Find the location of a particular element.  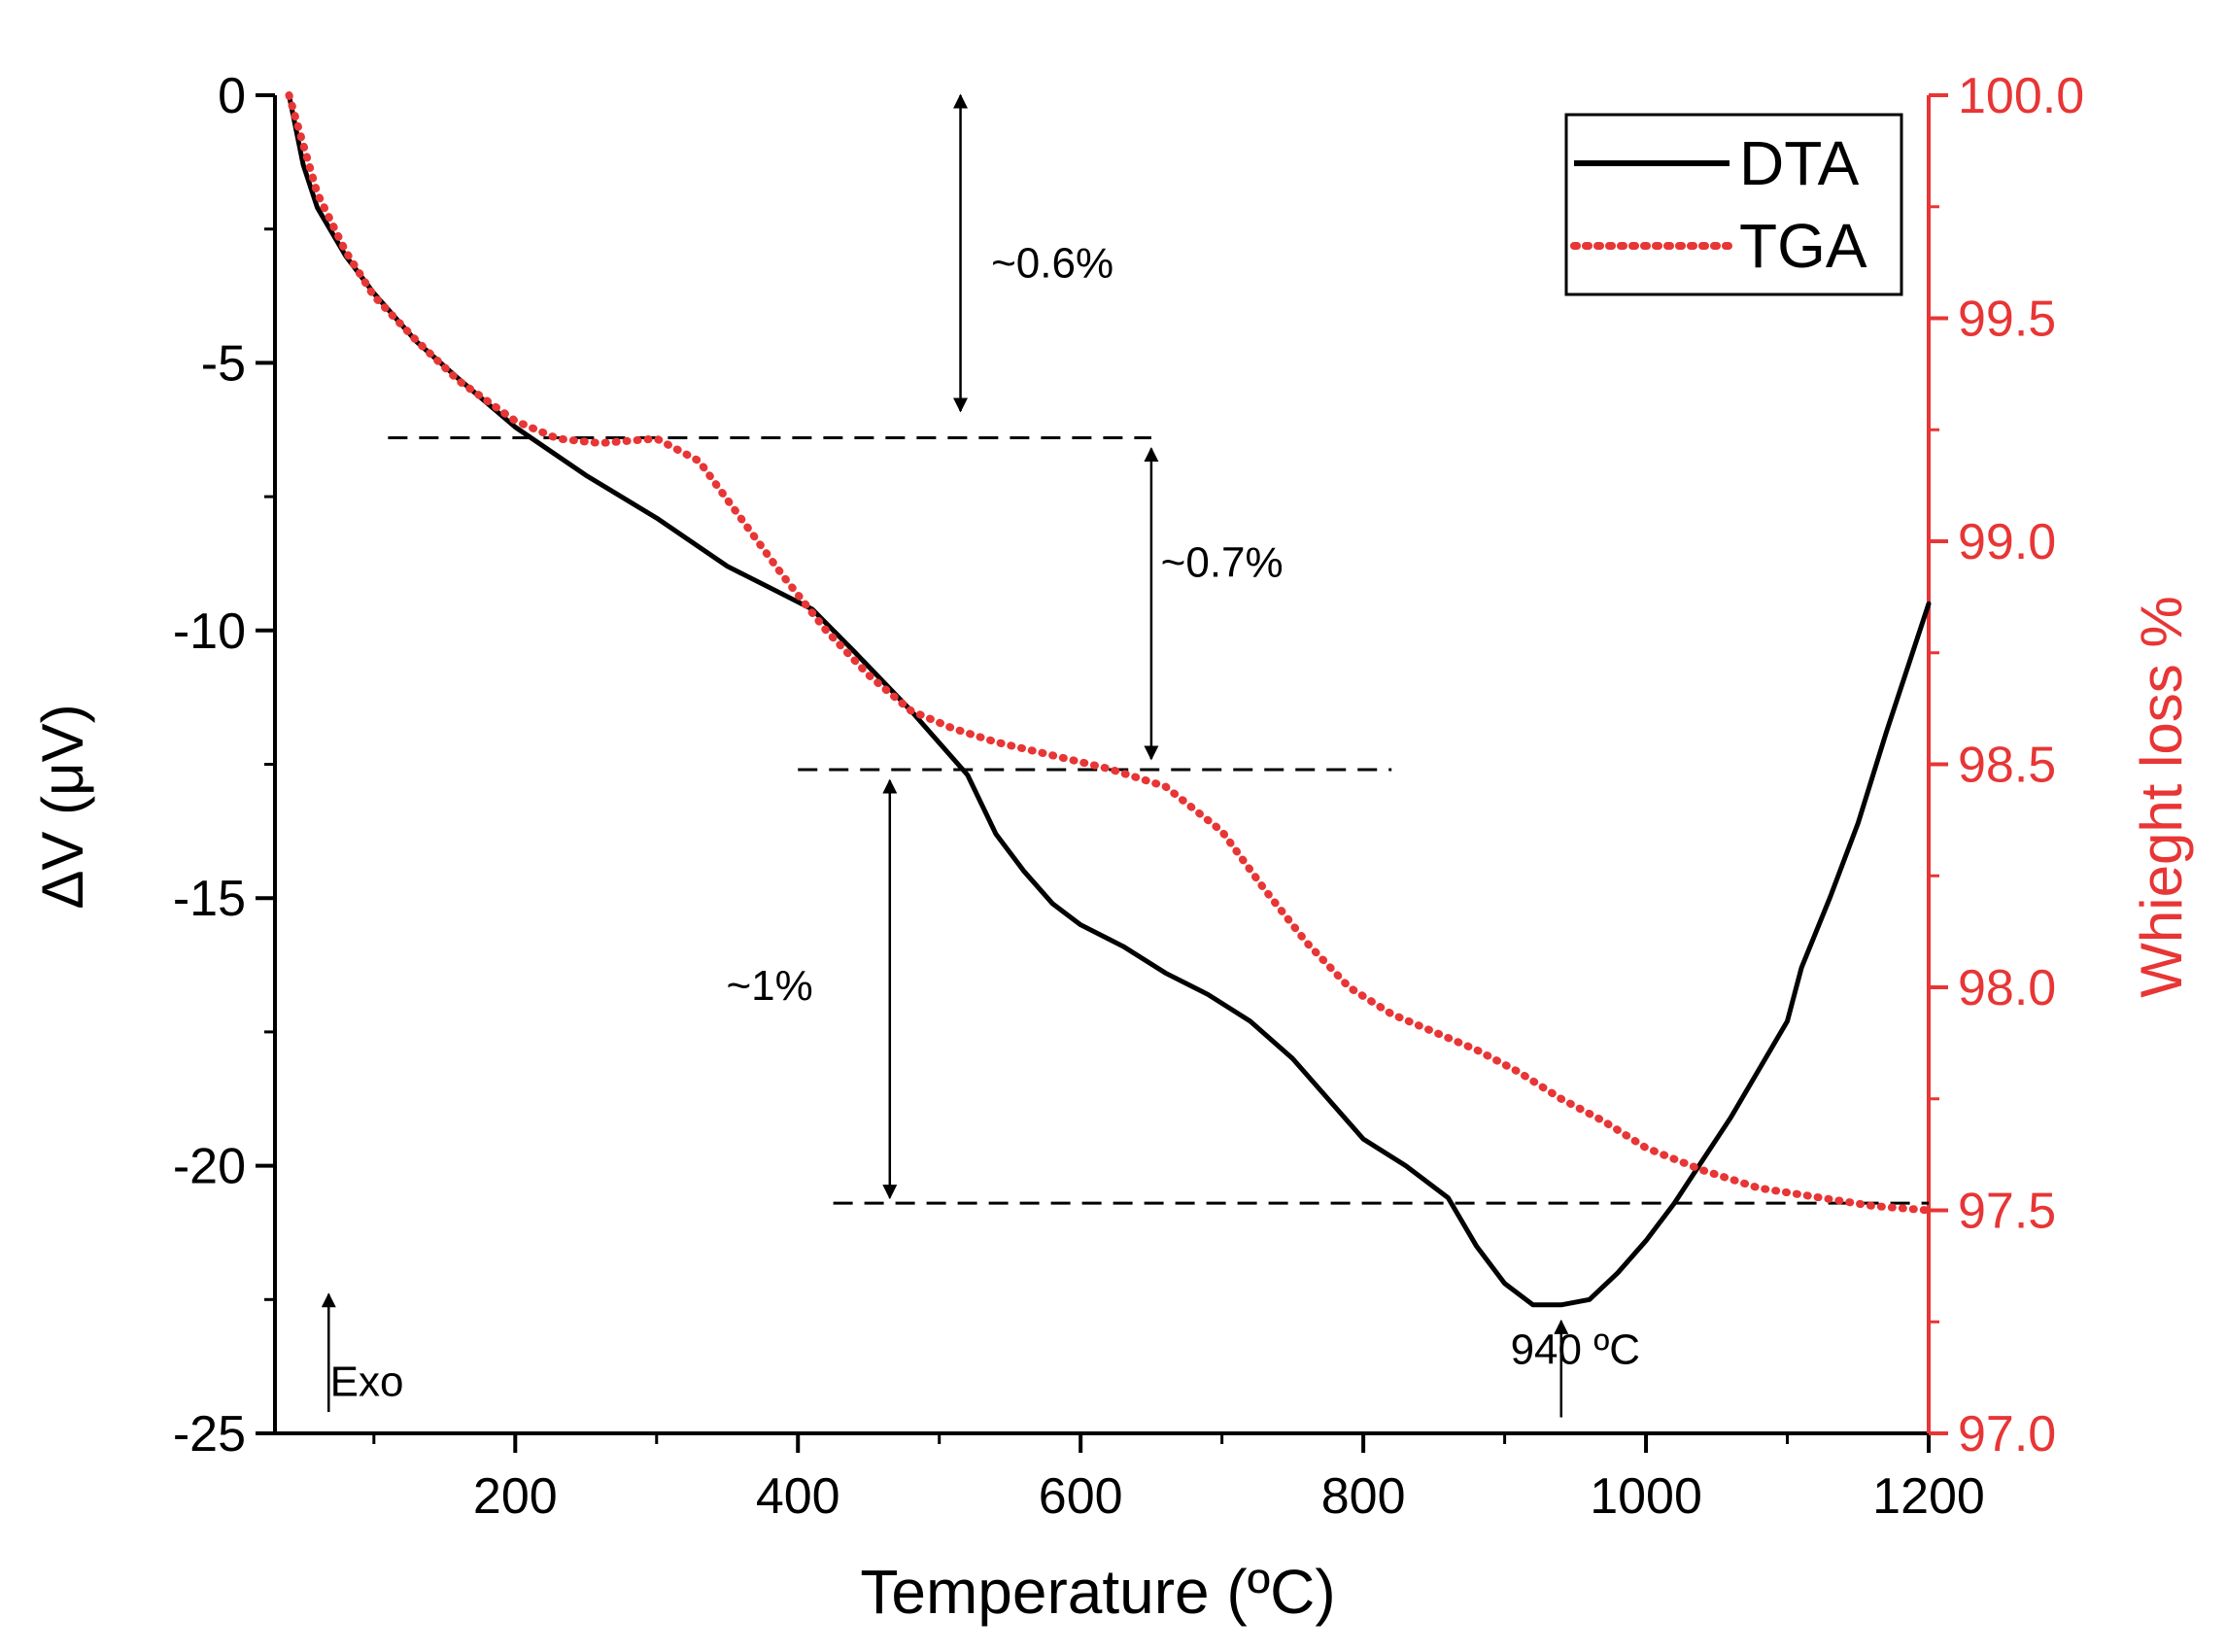

legend-box is located at coordinates (1734, 205).